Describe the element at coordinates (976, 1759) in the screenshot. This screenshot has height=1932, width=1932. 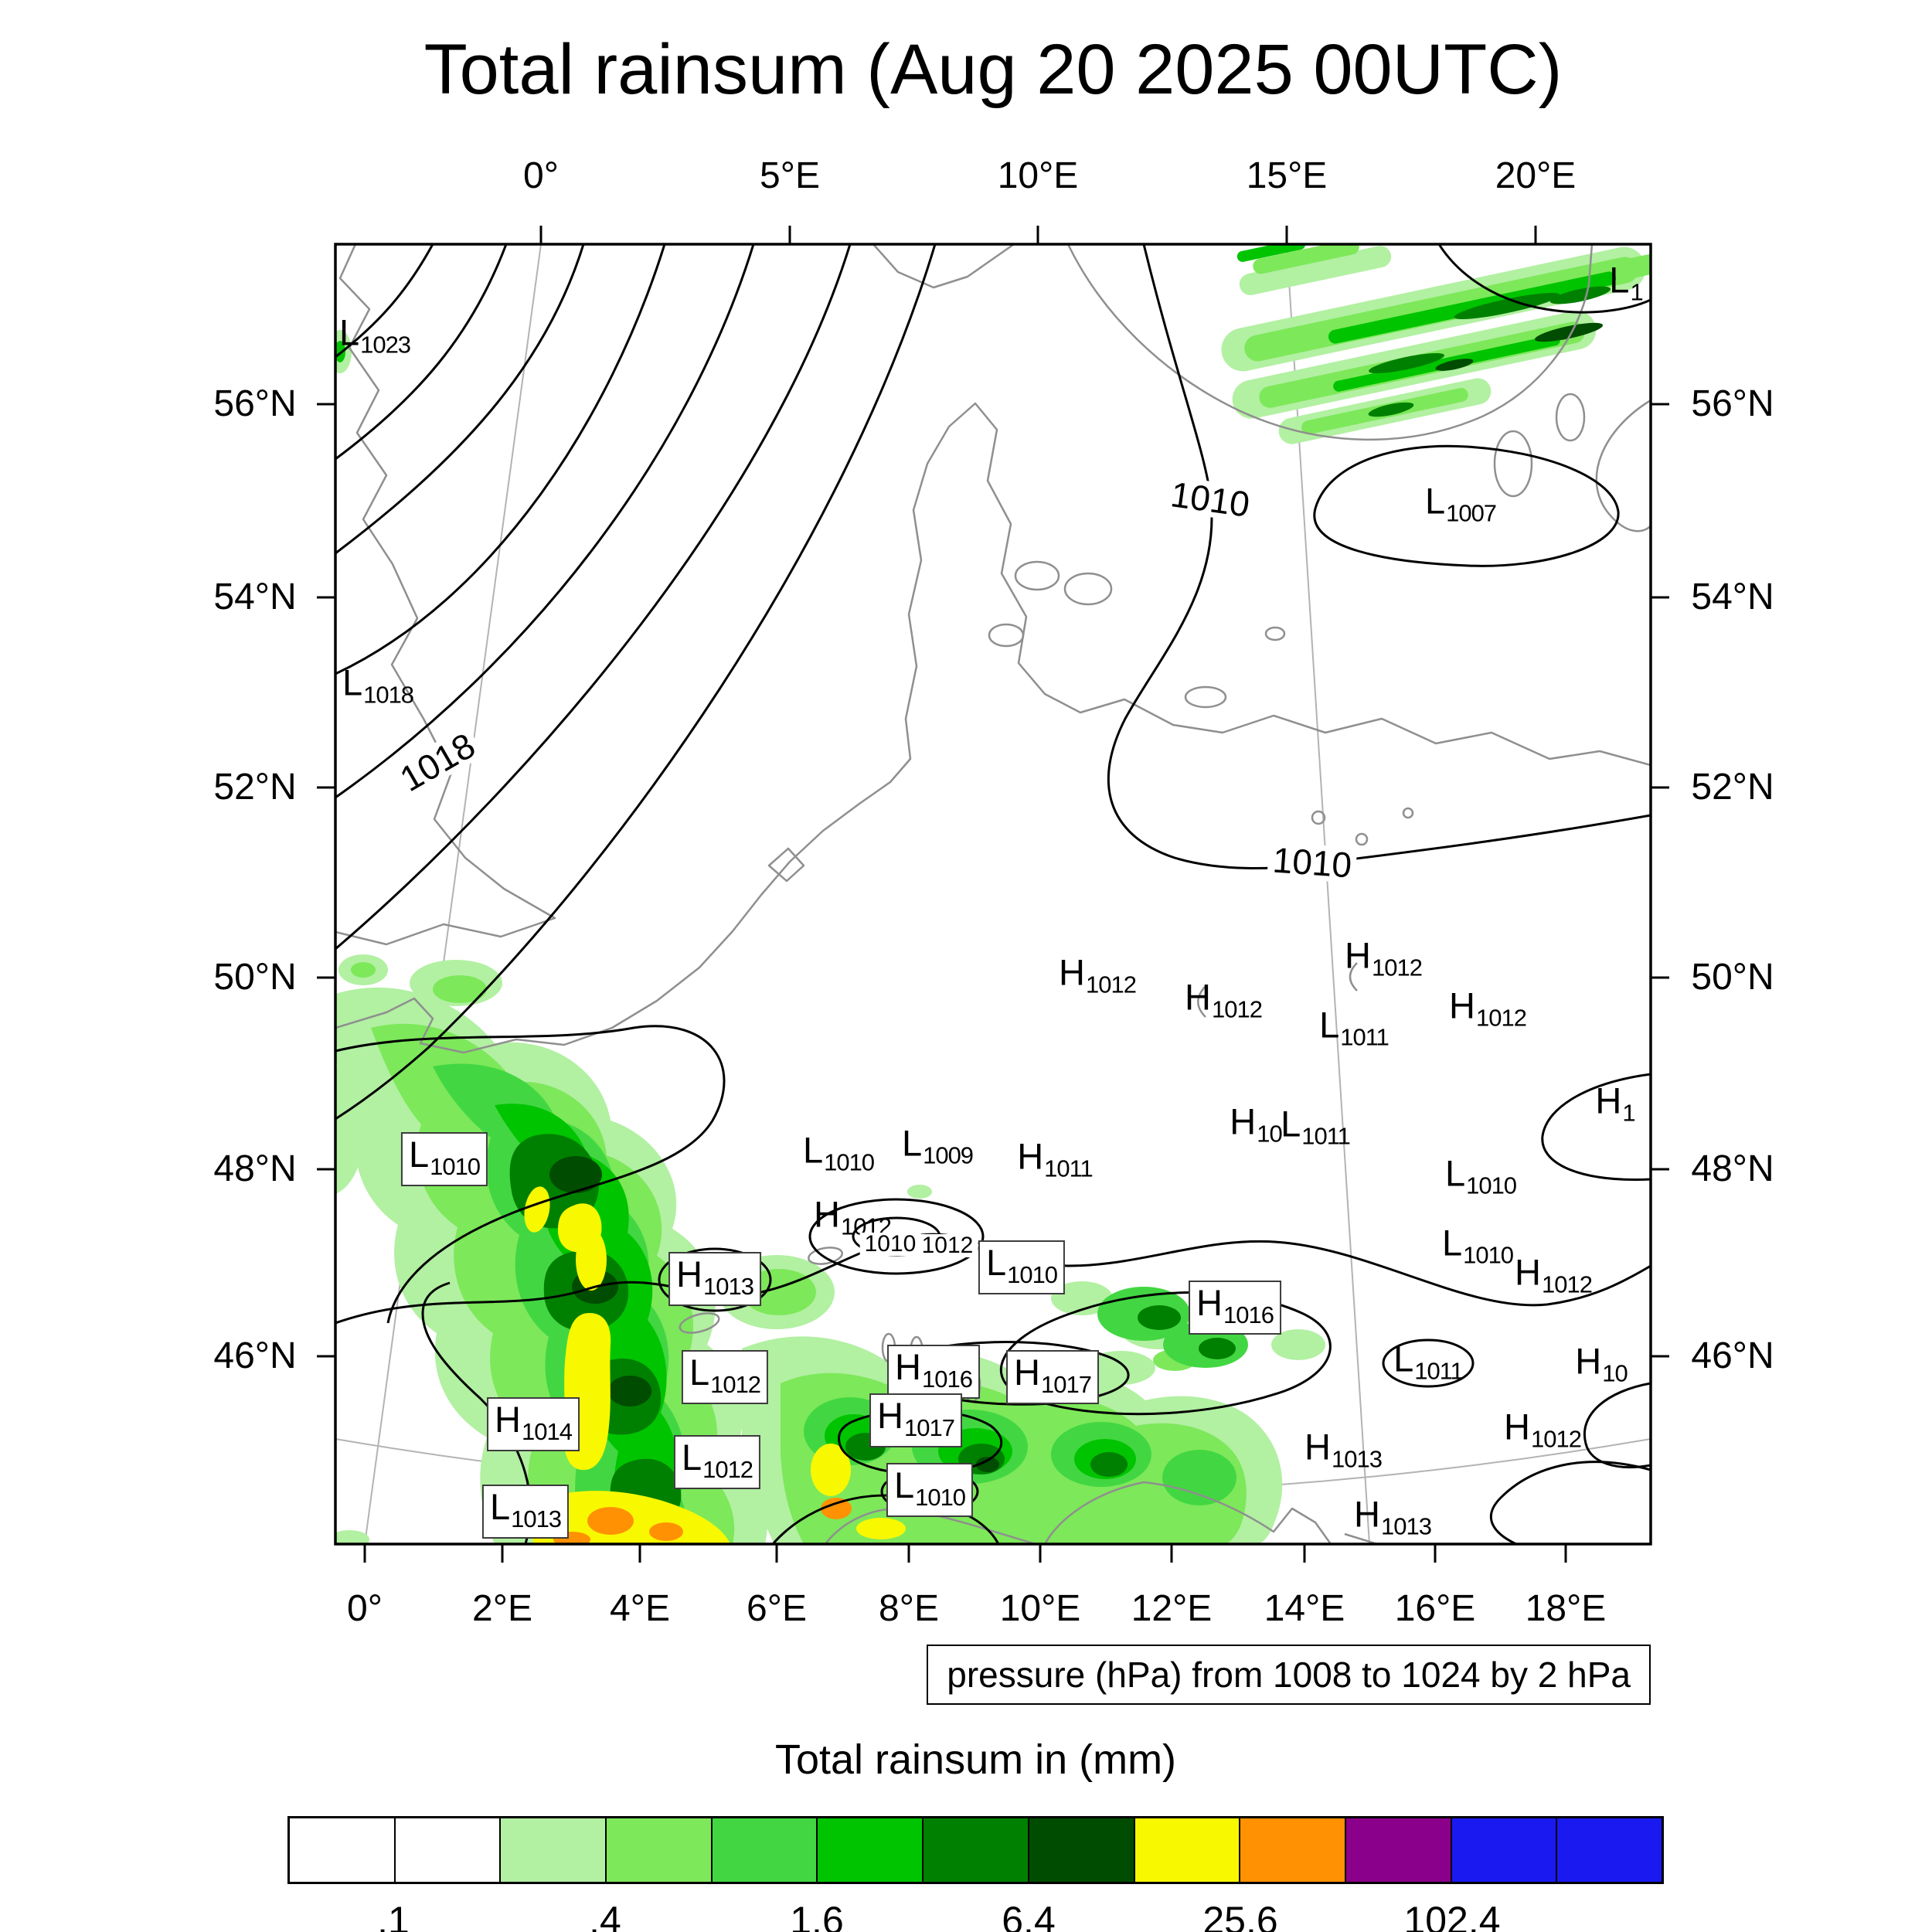
I see `legend-title: Total rainsum in (mm)` at that location.